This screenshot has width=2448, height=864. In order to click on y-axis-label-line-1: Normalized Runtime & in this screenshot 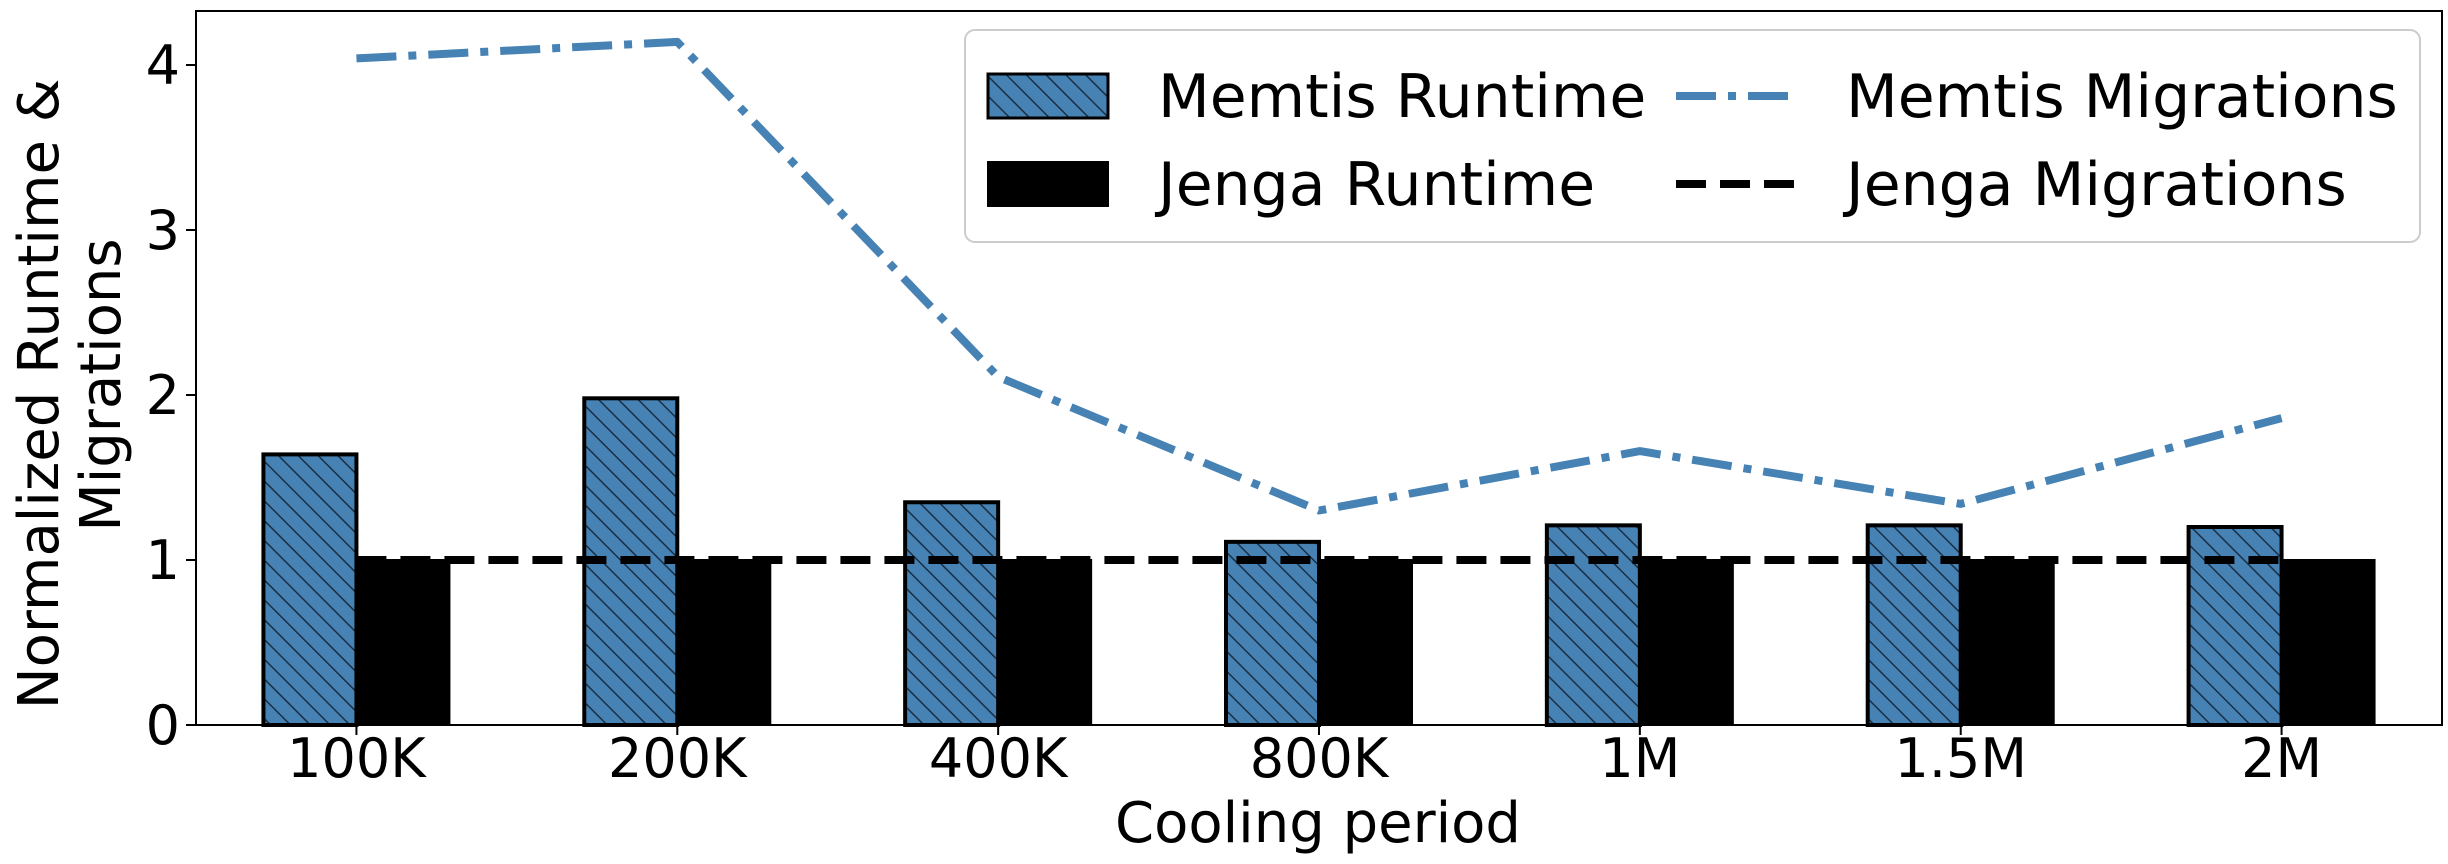, I will do `click(39, 394)`.